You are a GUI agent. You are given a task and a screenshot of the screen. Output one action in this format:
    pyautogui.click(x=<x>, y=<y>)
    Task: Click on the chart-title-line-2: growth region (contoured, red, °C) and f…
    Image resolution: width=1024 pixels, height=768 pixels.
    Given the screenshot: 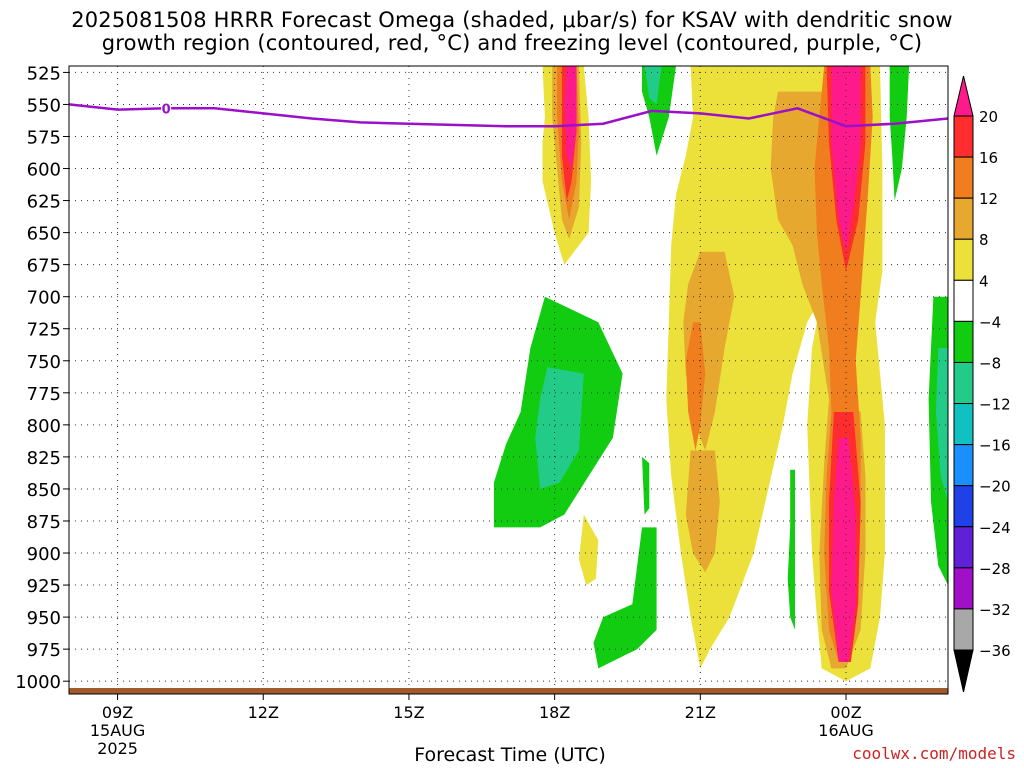 What is the action you would take?
    pyautogui.click(x=512, y=43)
    